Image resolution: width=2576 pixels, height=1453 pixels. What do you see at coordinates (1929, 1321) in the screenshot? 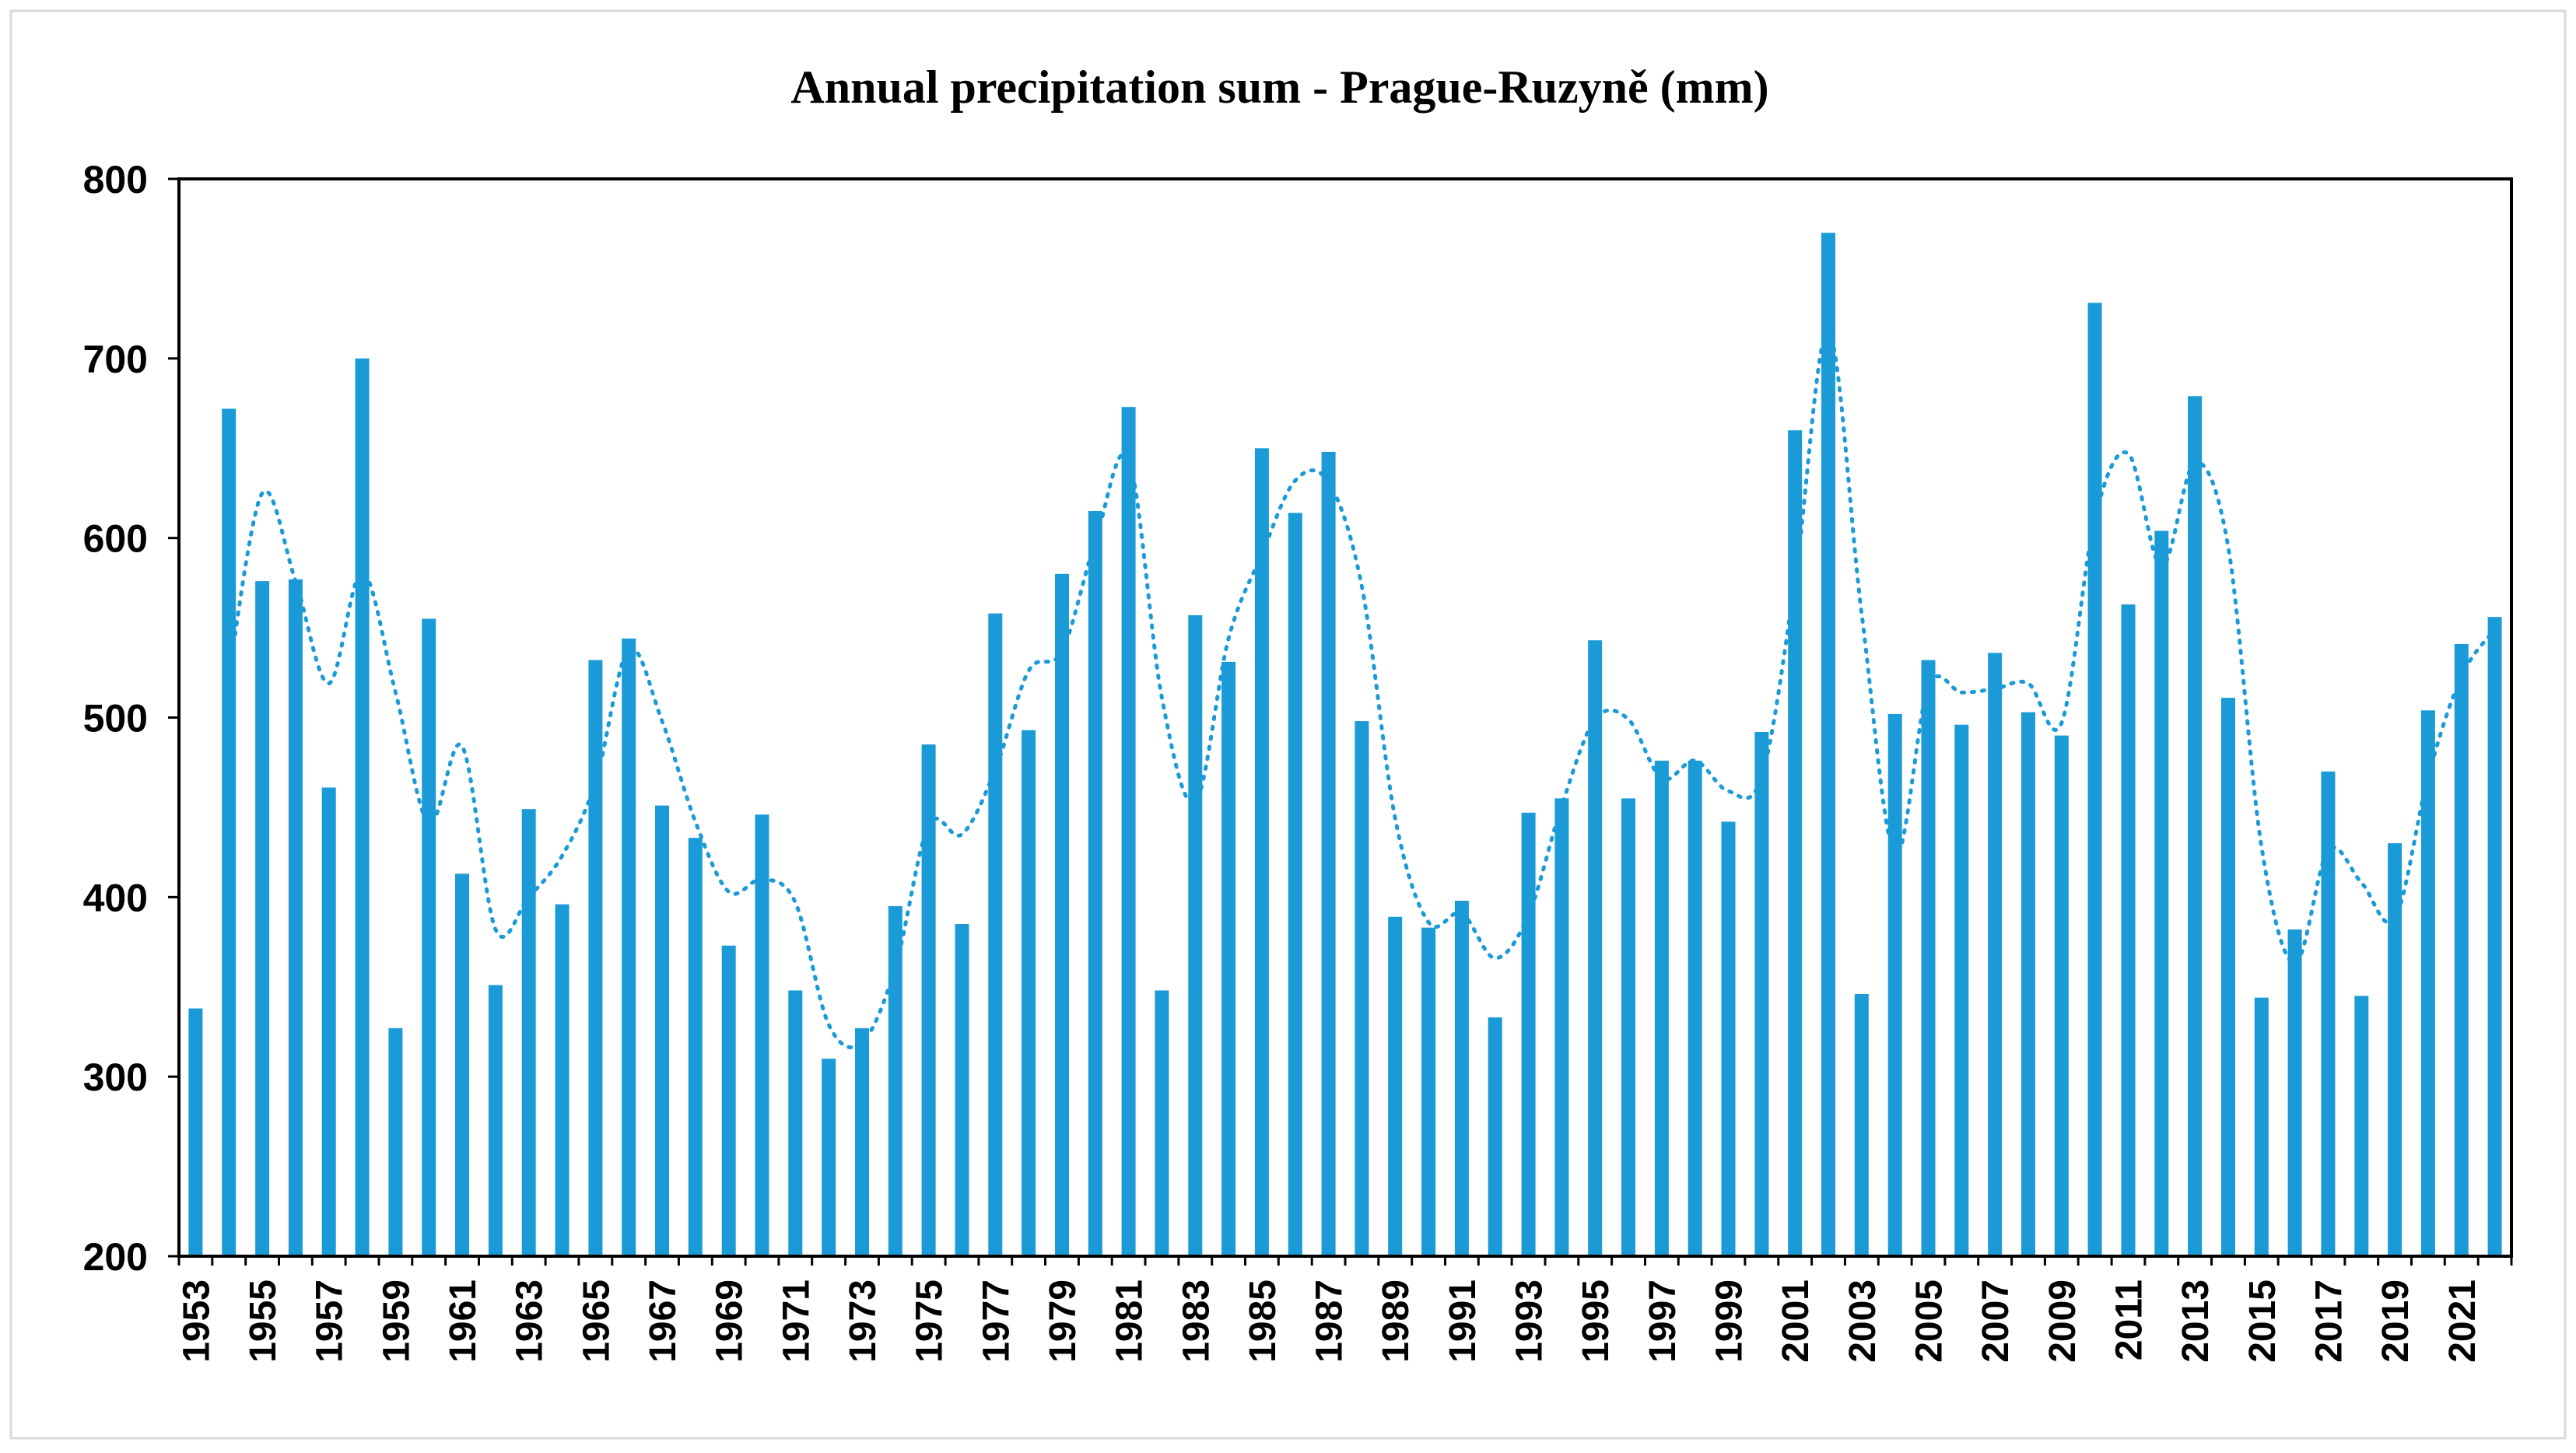
I see `x-tick-label-2005: 2005` at bounding box center [1929, 1321].